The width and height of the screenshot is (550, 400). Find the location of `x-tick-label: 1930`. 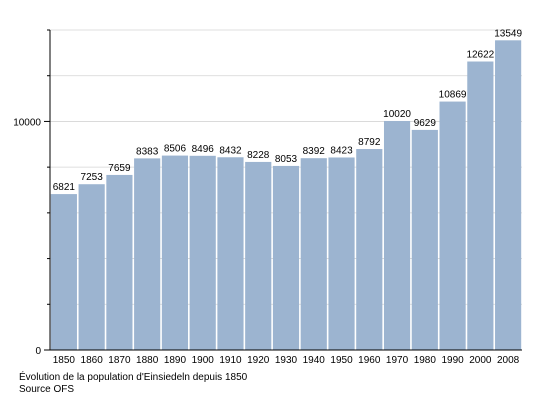

x-tick-label: 1930 is located at coordinates (286, 360).